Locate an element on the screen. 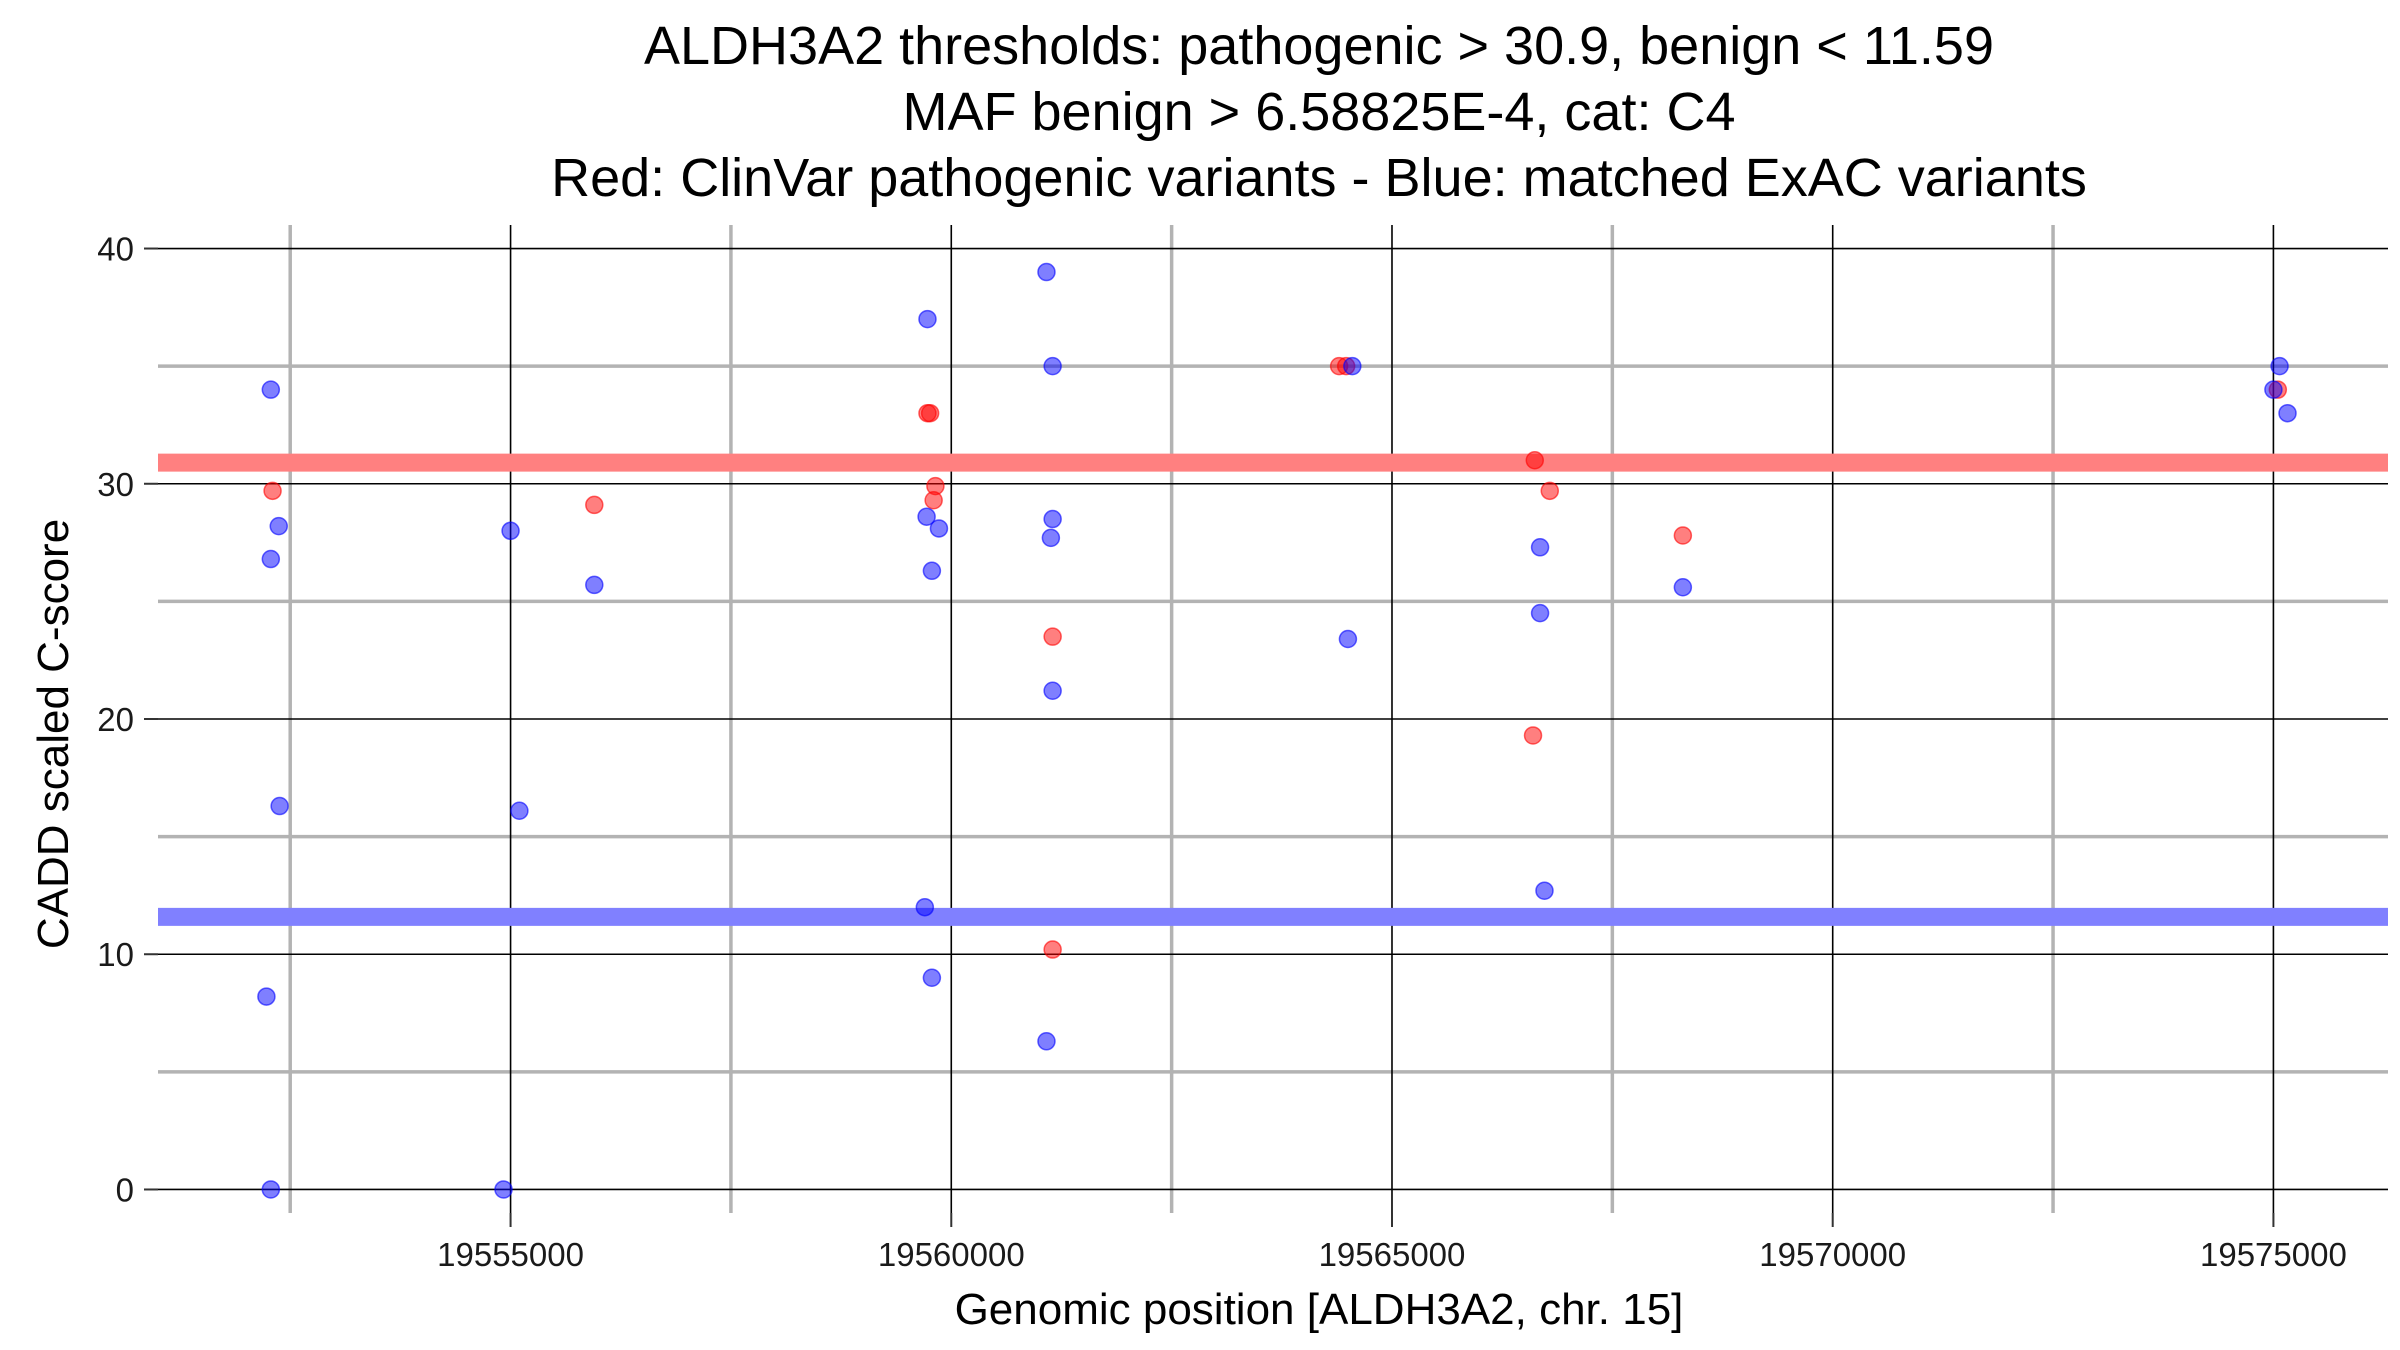 The width and height of the screenshot is (2400, 1350). x-tick-label: 19555000 is located at coordinates (510, 1254).